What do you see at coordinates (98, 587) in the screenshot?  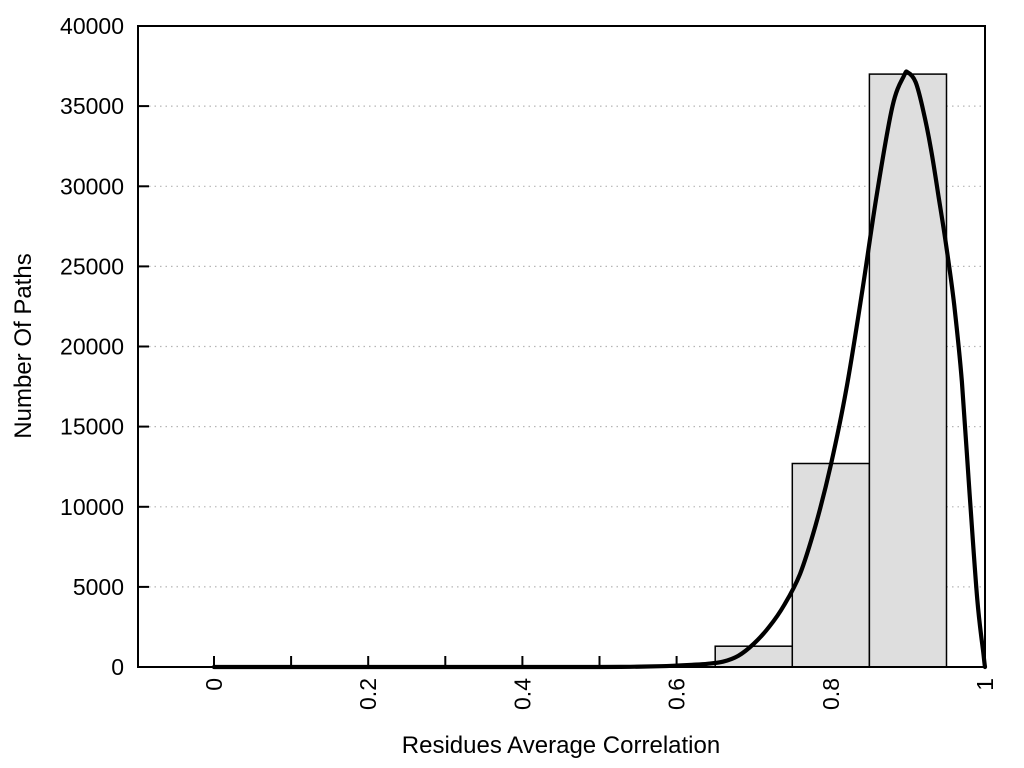 I see `y-tick-label: 5000` at bounding box center [98, 587].